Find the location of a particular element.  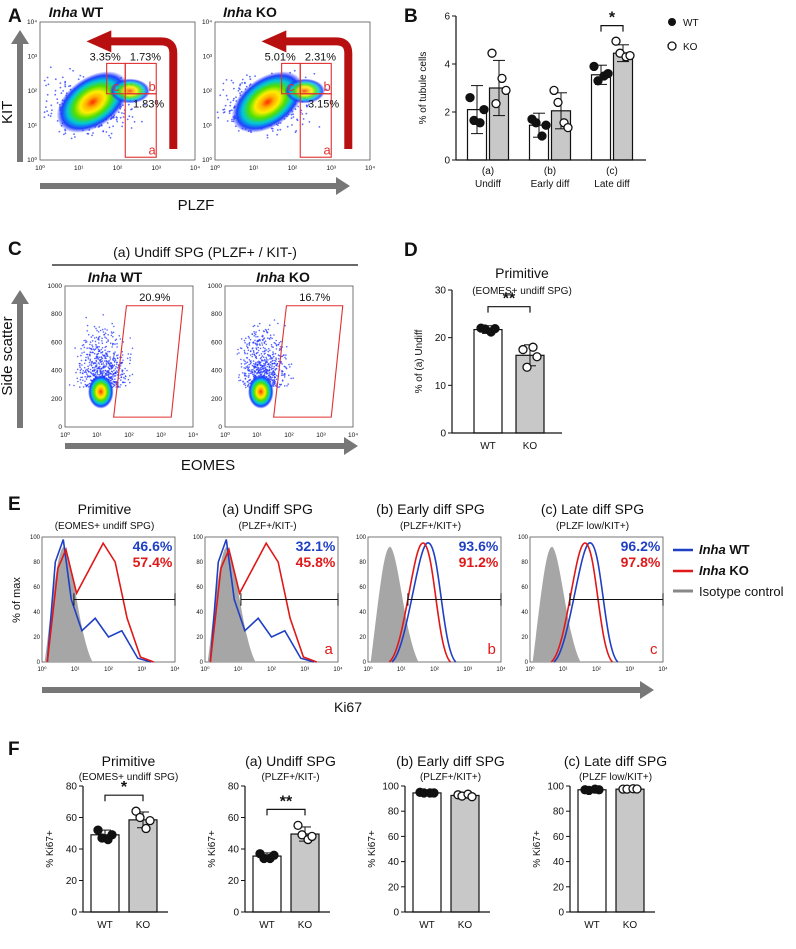

ko-percentage: 91.2% is located at coordinates (479, 562).